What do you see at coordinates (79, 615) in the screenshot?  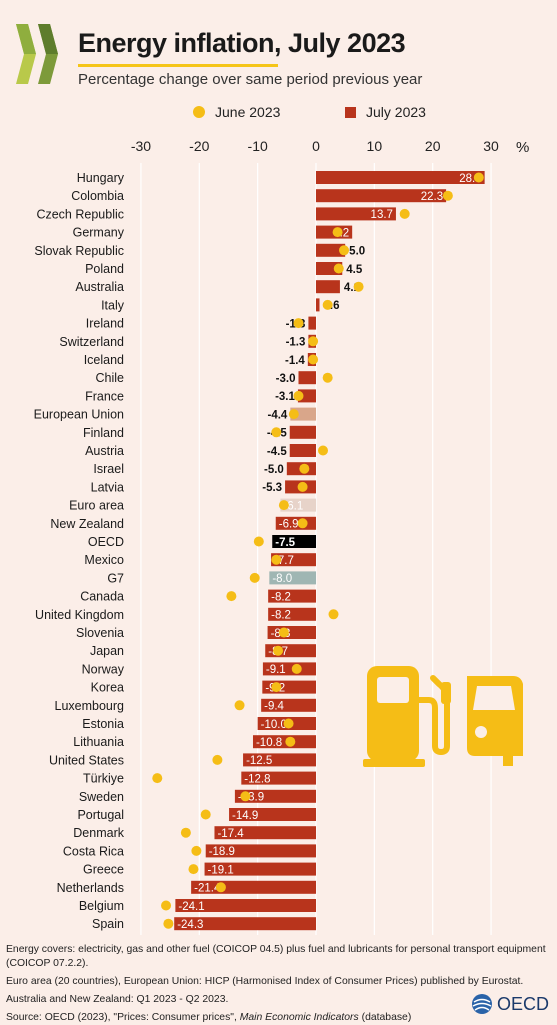 I see `category-label: United Kingdom` at bounding box center [79, 615].